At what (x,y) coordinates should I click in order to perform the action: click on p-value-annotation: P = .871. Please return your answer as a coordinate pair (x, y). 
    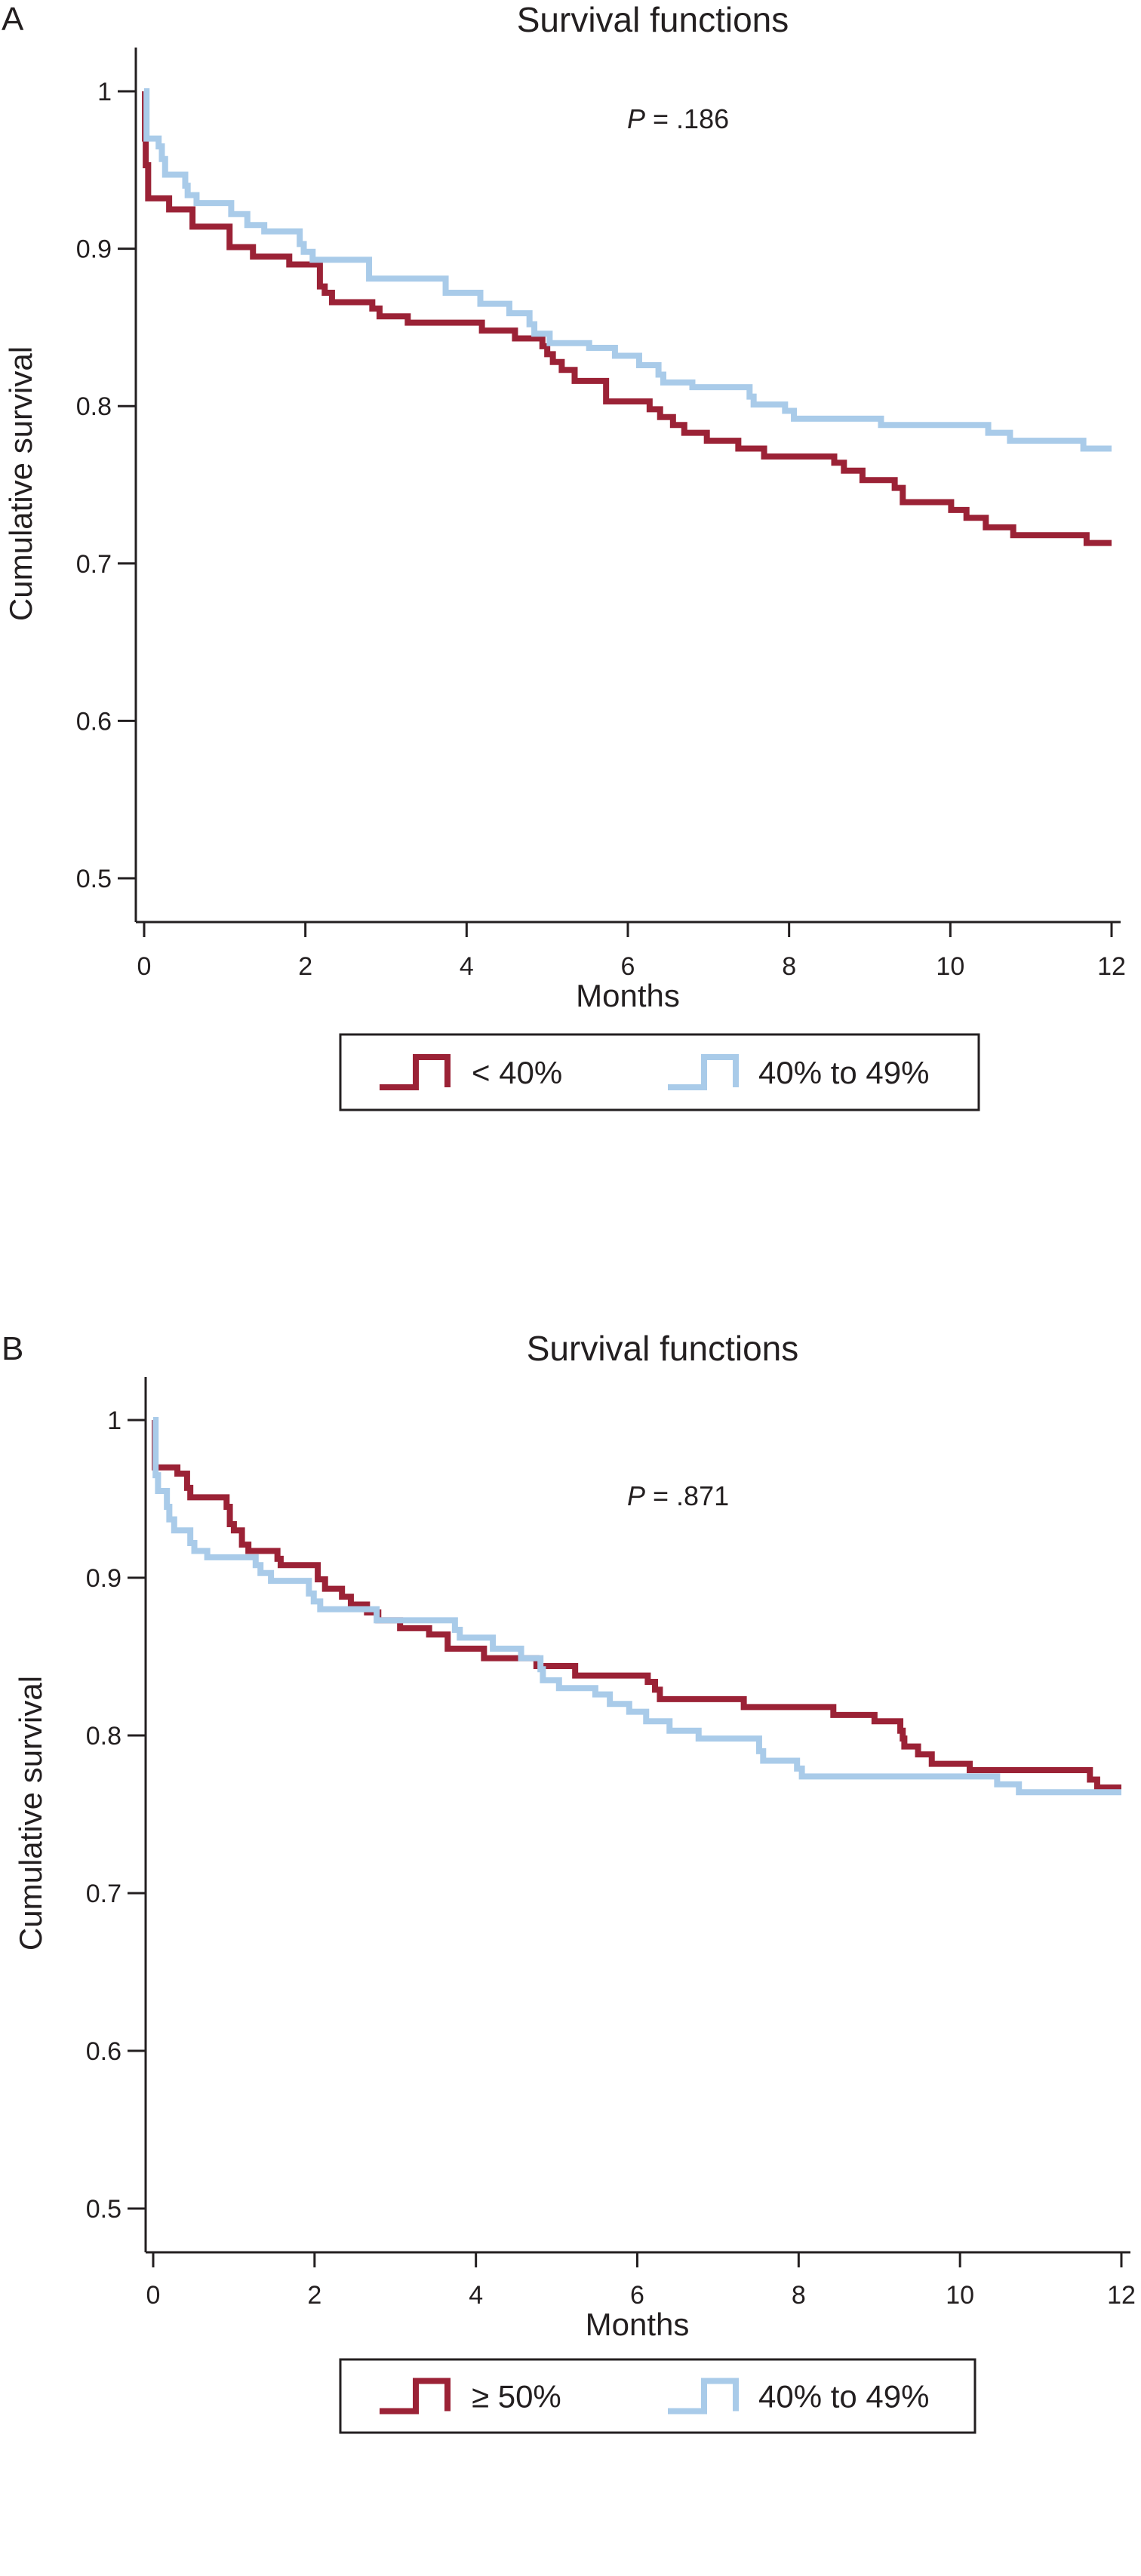
    Looking at the image, I should click on (678, 1495).